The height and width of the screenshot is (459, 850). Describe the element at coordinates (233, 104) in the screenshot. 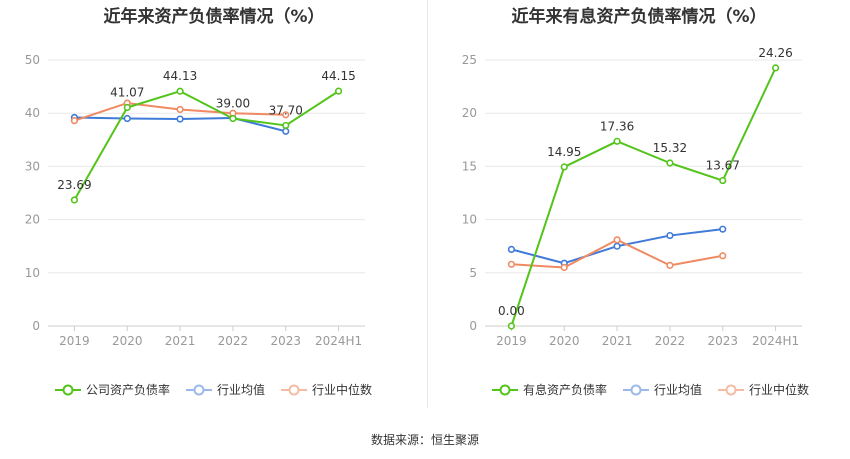

I see `data-label: 39.00` at that location.